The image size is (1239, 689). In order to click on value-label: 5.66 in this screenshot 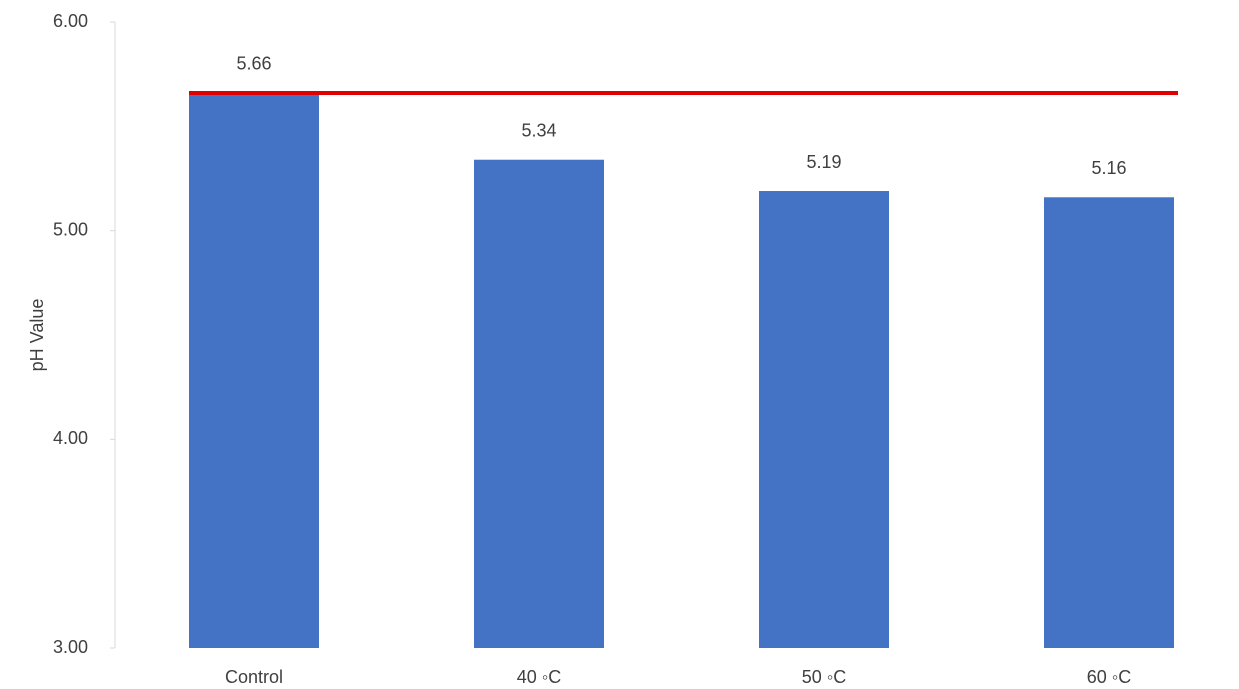, I will do `click(253, 64)`.